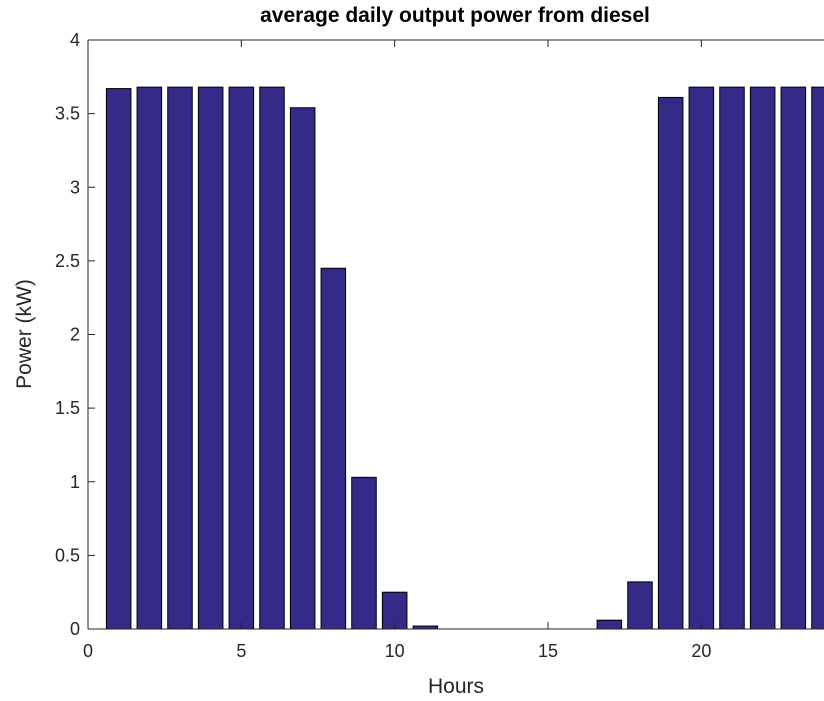 This screenshot has width=824, height=701. What do you see at coordinates (75, 482) in the screenshot?
I see `y-tick-label: 1` at bounding box center [75, 482].